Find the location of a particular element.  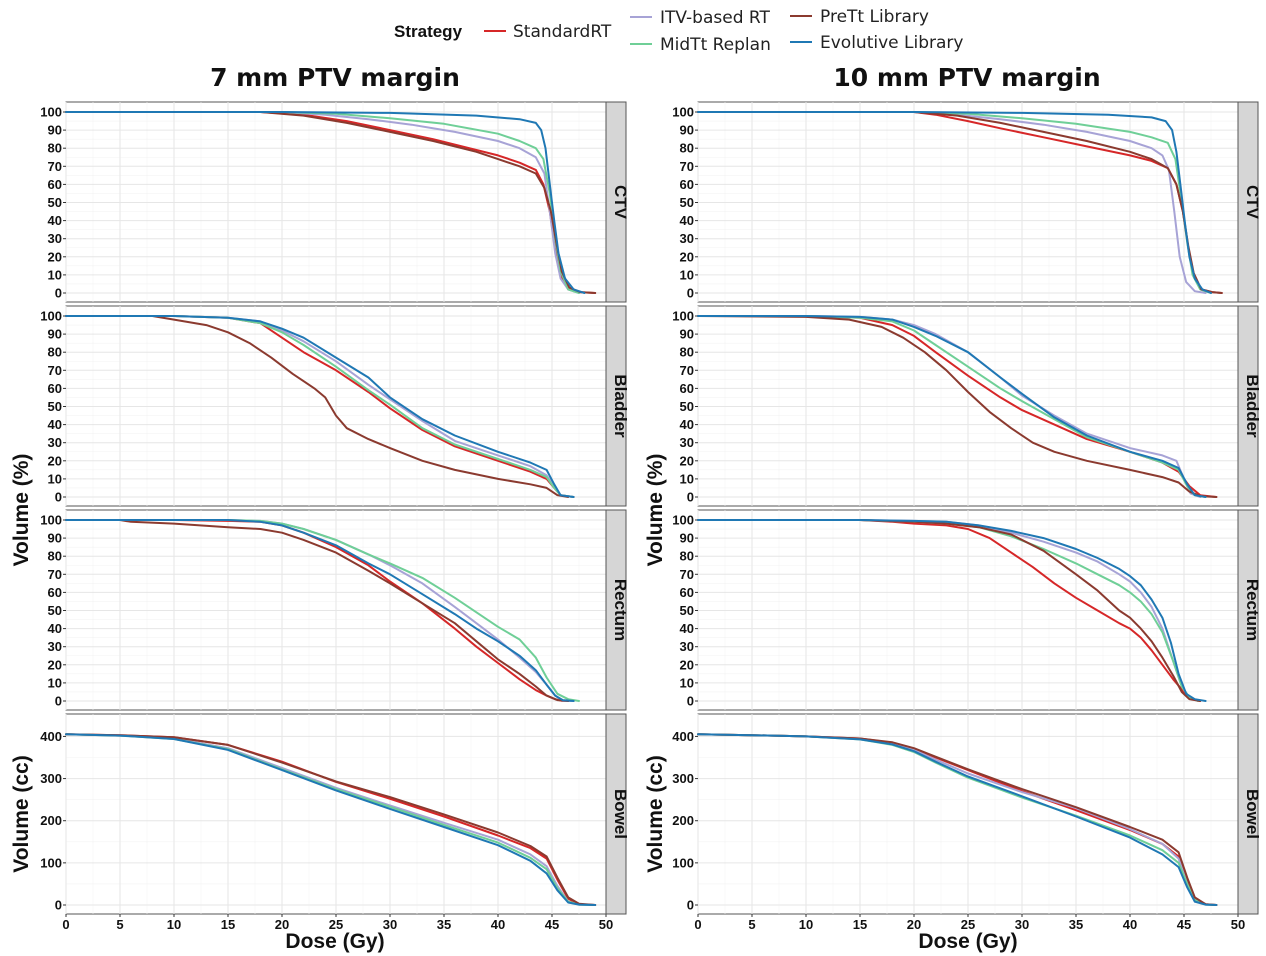

x-tick-label: 20 is located at coordinates (914, 924).